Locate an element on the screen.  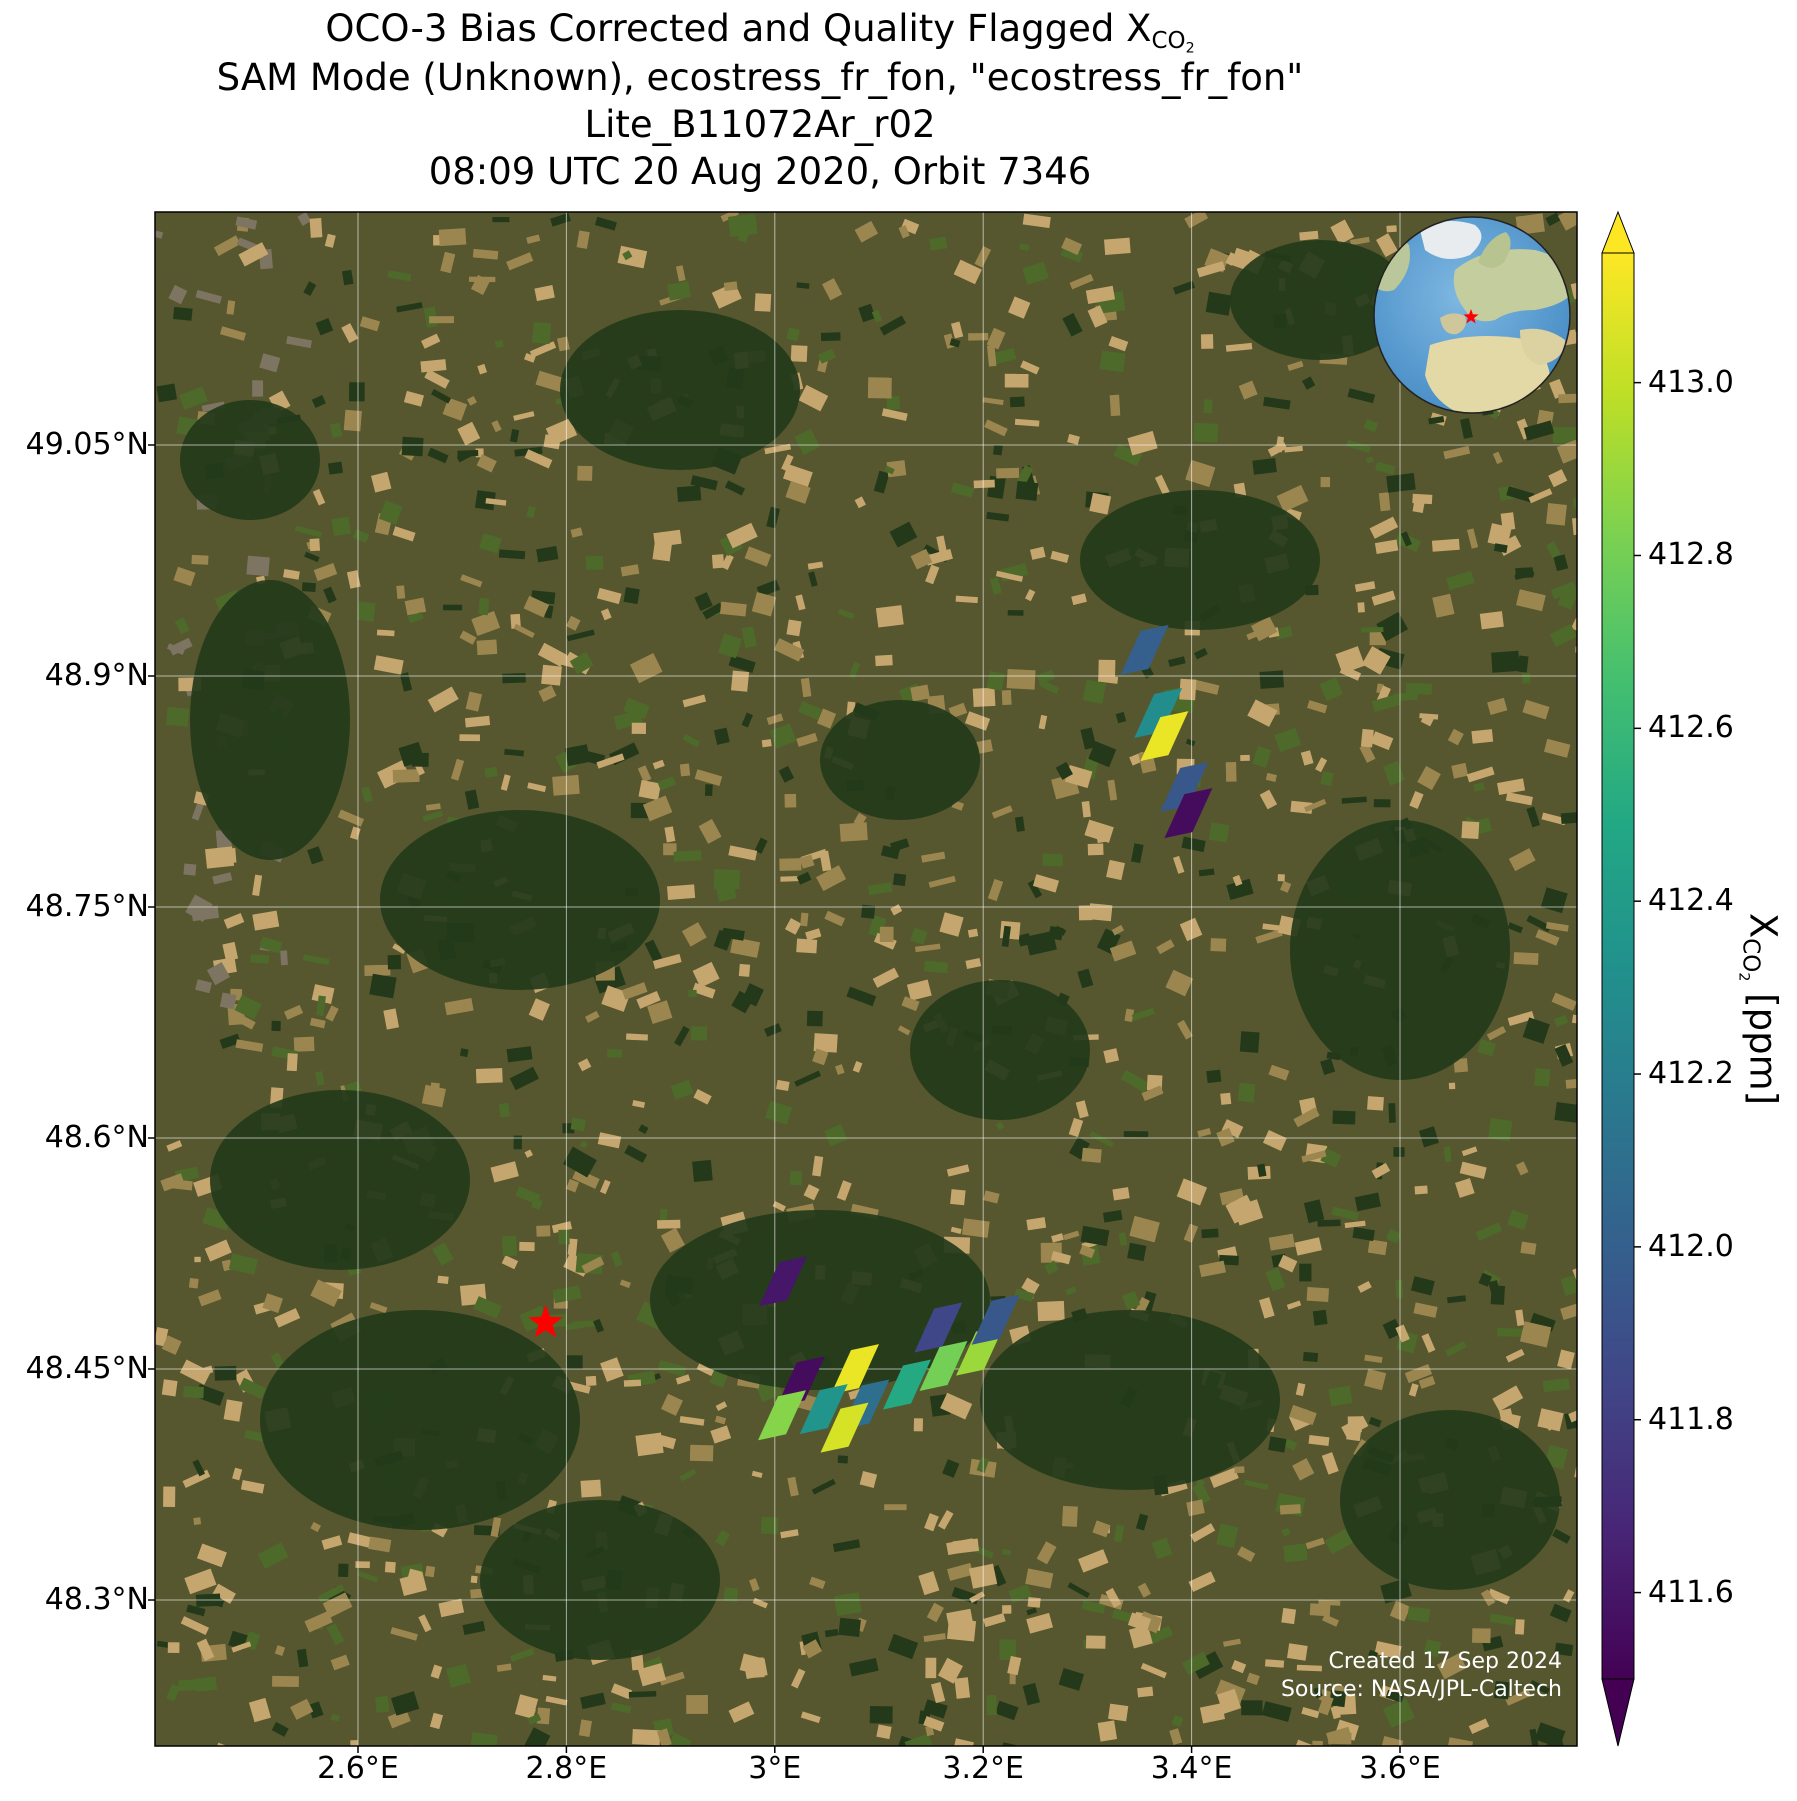
credit-source: Source: NASA/JPL-Caltech is located at coordinates (1421, 1689).